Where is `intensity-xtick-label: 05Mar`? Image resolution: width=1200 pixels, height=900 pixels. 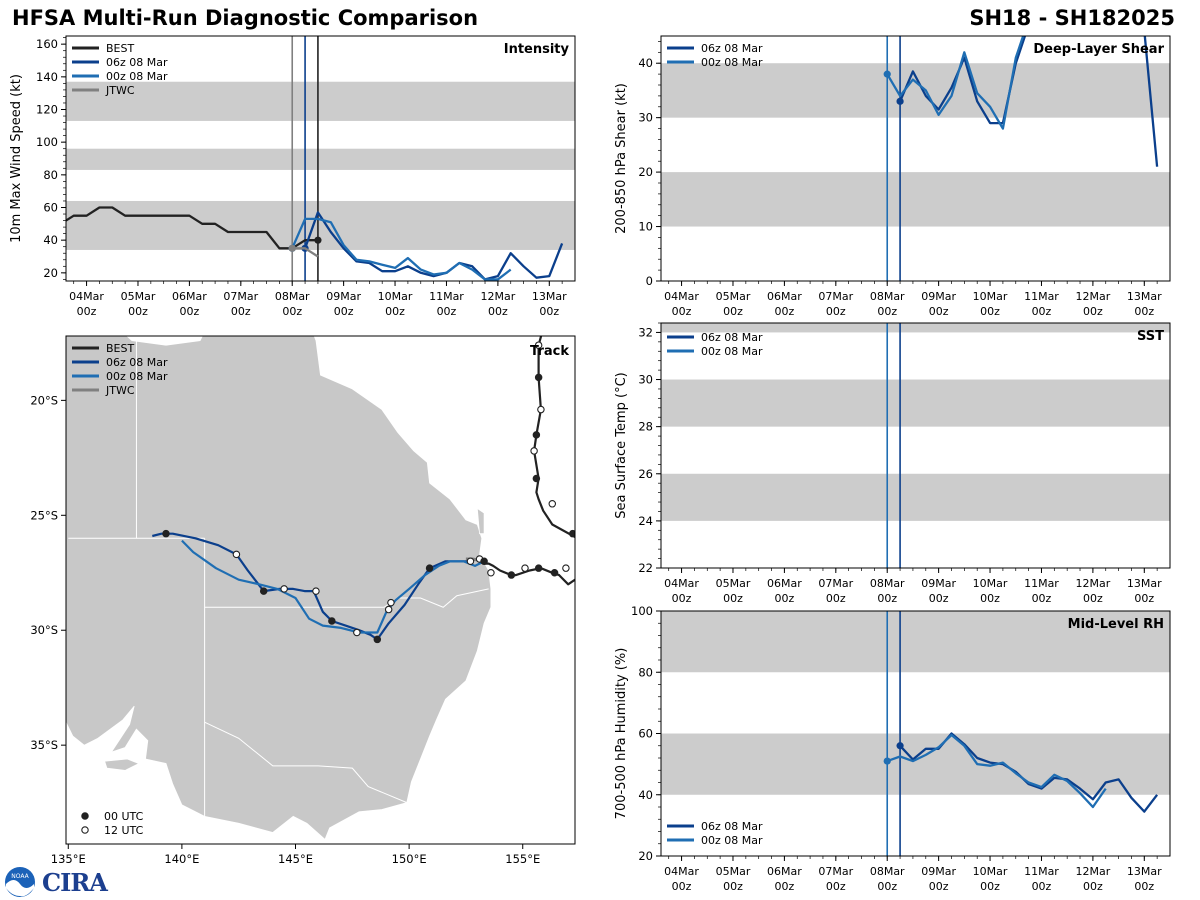
intensity-xtick-label: 05Mar is located at coordinates (138, 296).